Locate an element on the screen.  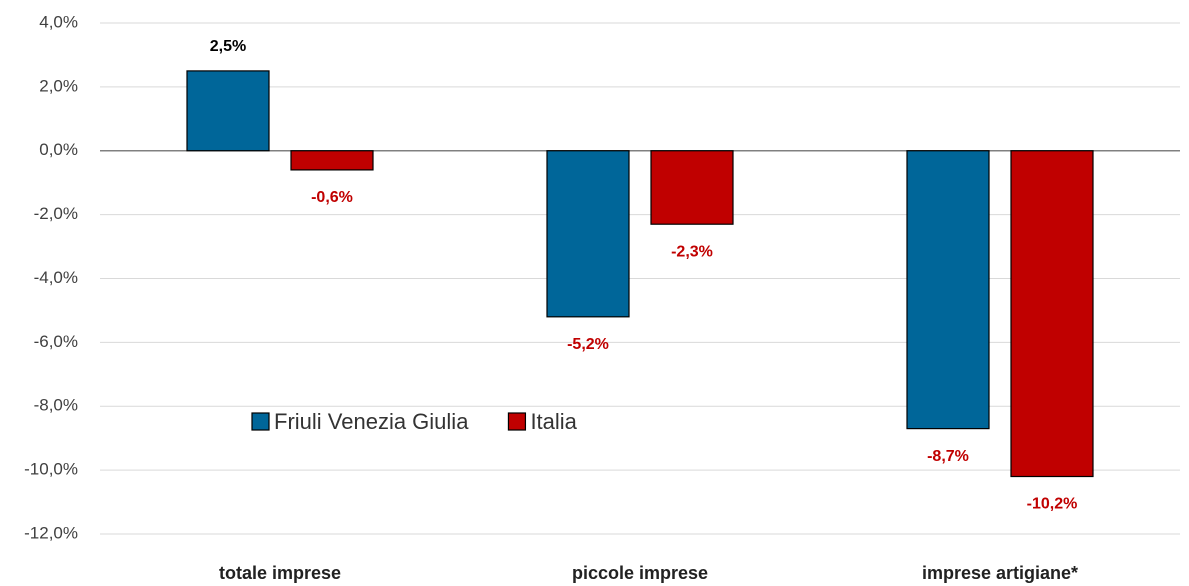
value-label: -5,2% is located at coordinates (588, 344).